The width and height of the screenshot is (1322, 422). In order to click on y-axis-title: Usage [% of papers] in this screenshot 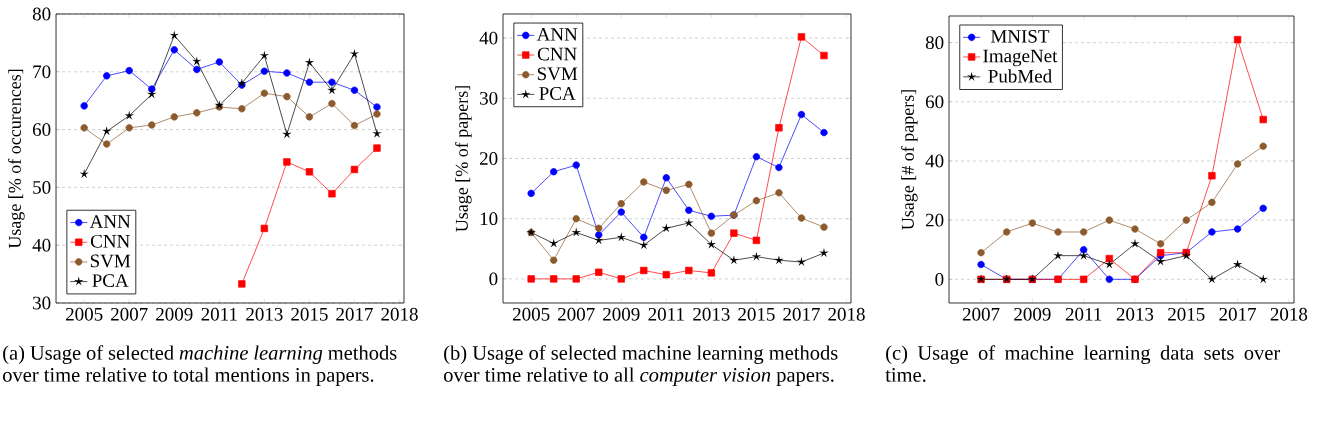, I will do `click(463, 159)`.